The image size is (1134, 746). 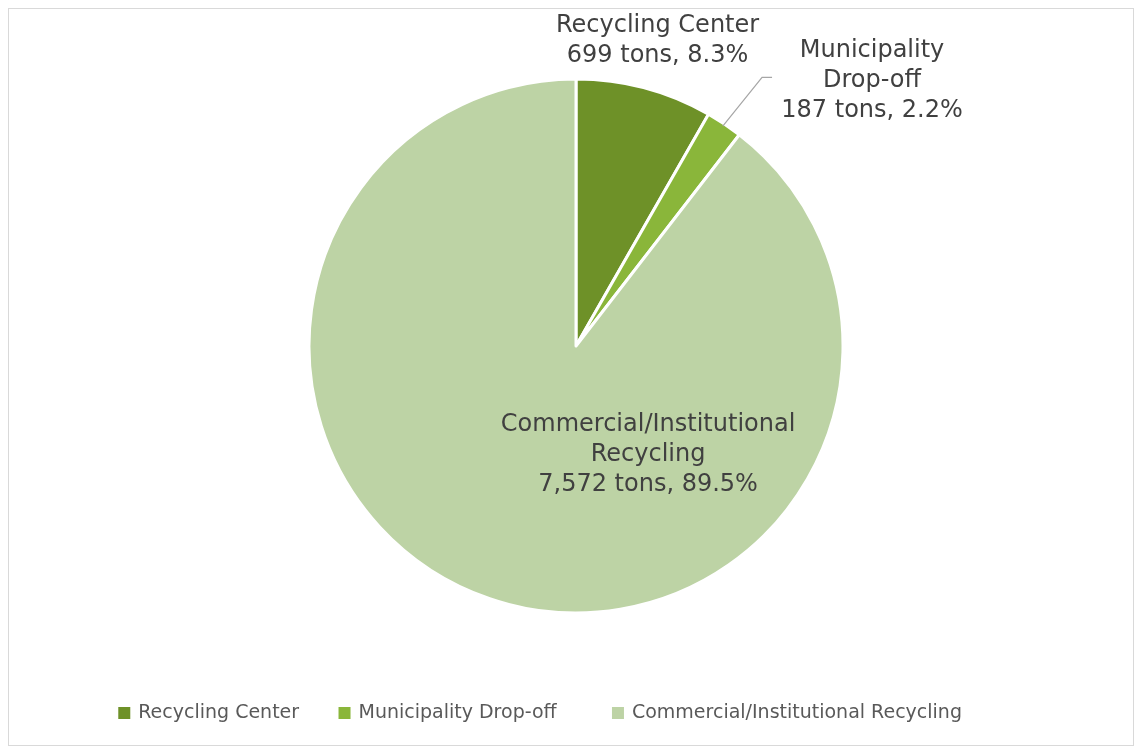 What do you see at coordinates (648, 437) in the screenshot?
I see `slice-label: Commercial/Institutional Recycling` at bounding box center [648, 437].